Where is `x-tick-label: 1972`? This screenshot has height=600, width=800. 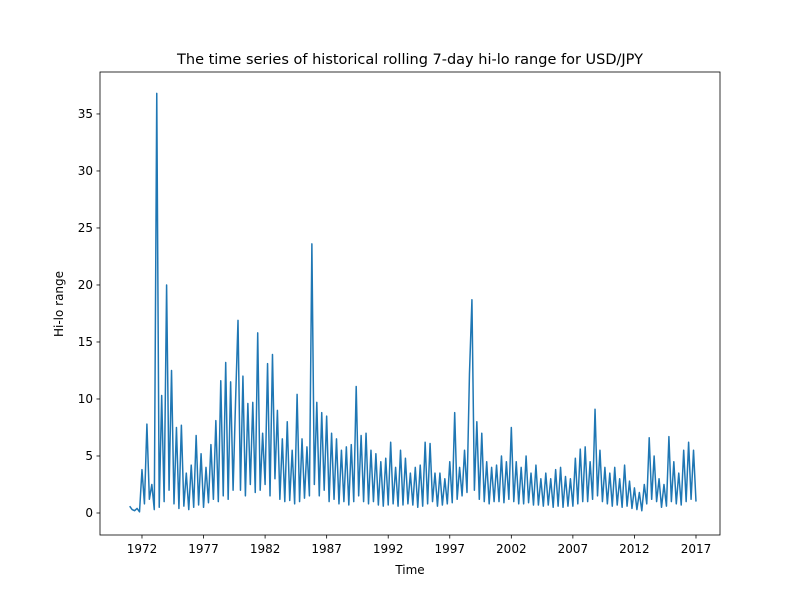
x-tick-label: 1972 is located at coordinates (142, 549).